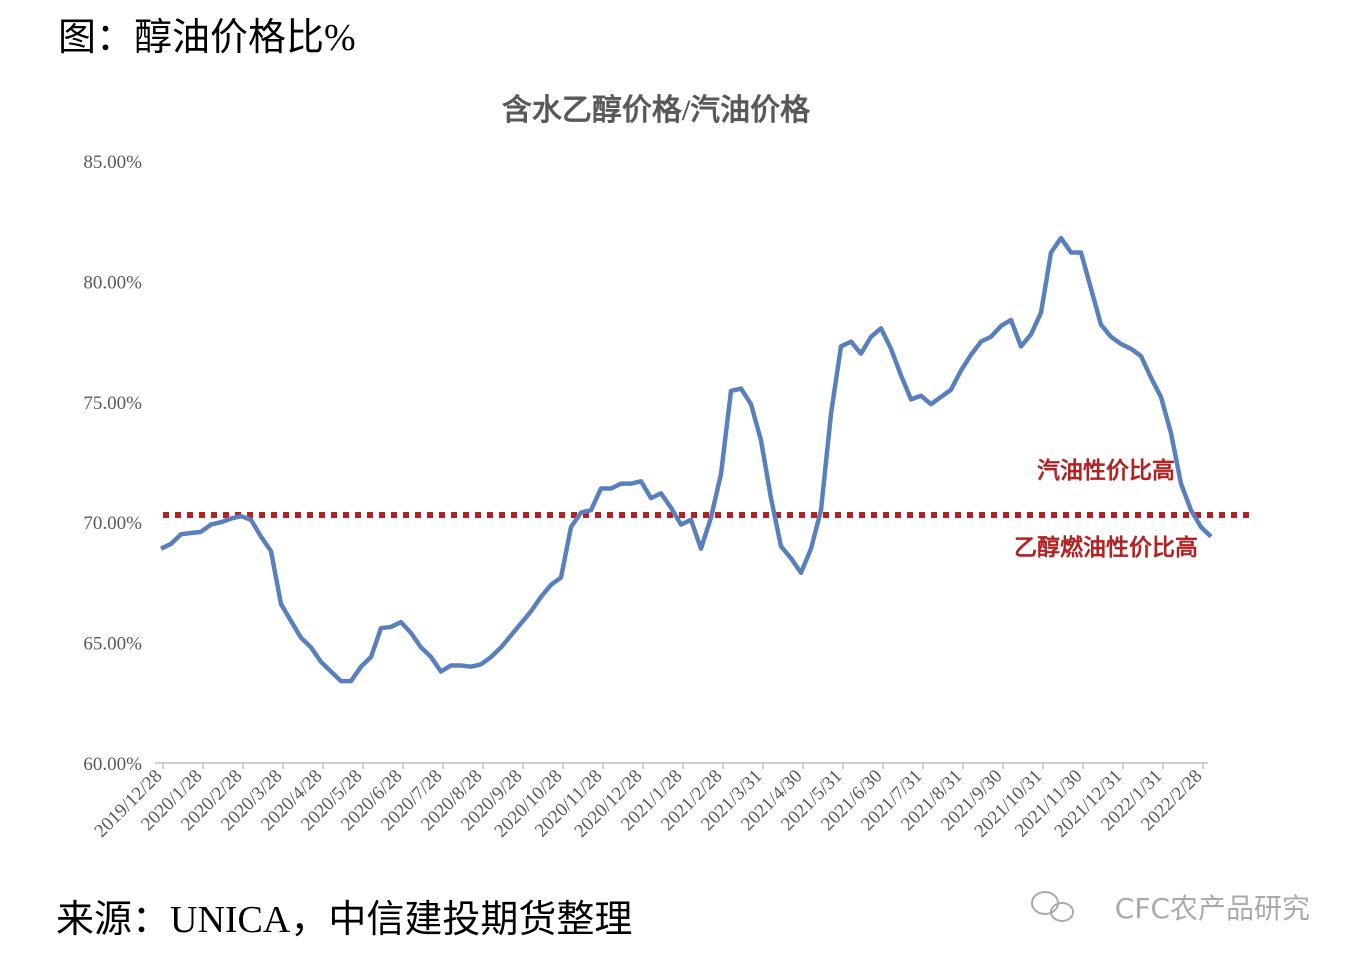  Describe the element at coordinates (1212, 908) in the screenshot. I see `watermark: CFC农产品研究` at that location.